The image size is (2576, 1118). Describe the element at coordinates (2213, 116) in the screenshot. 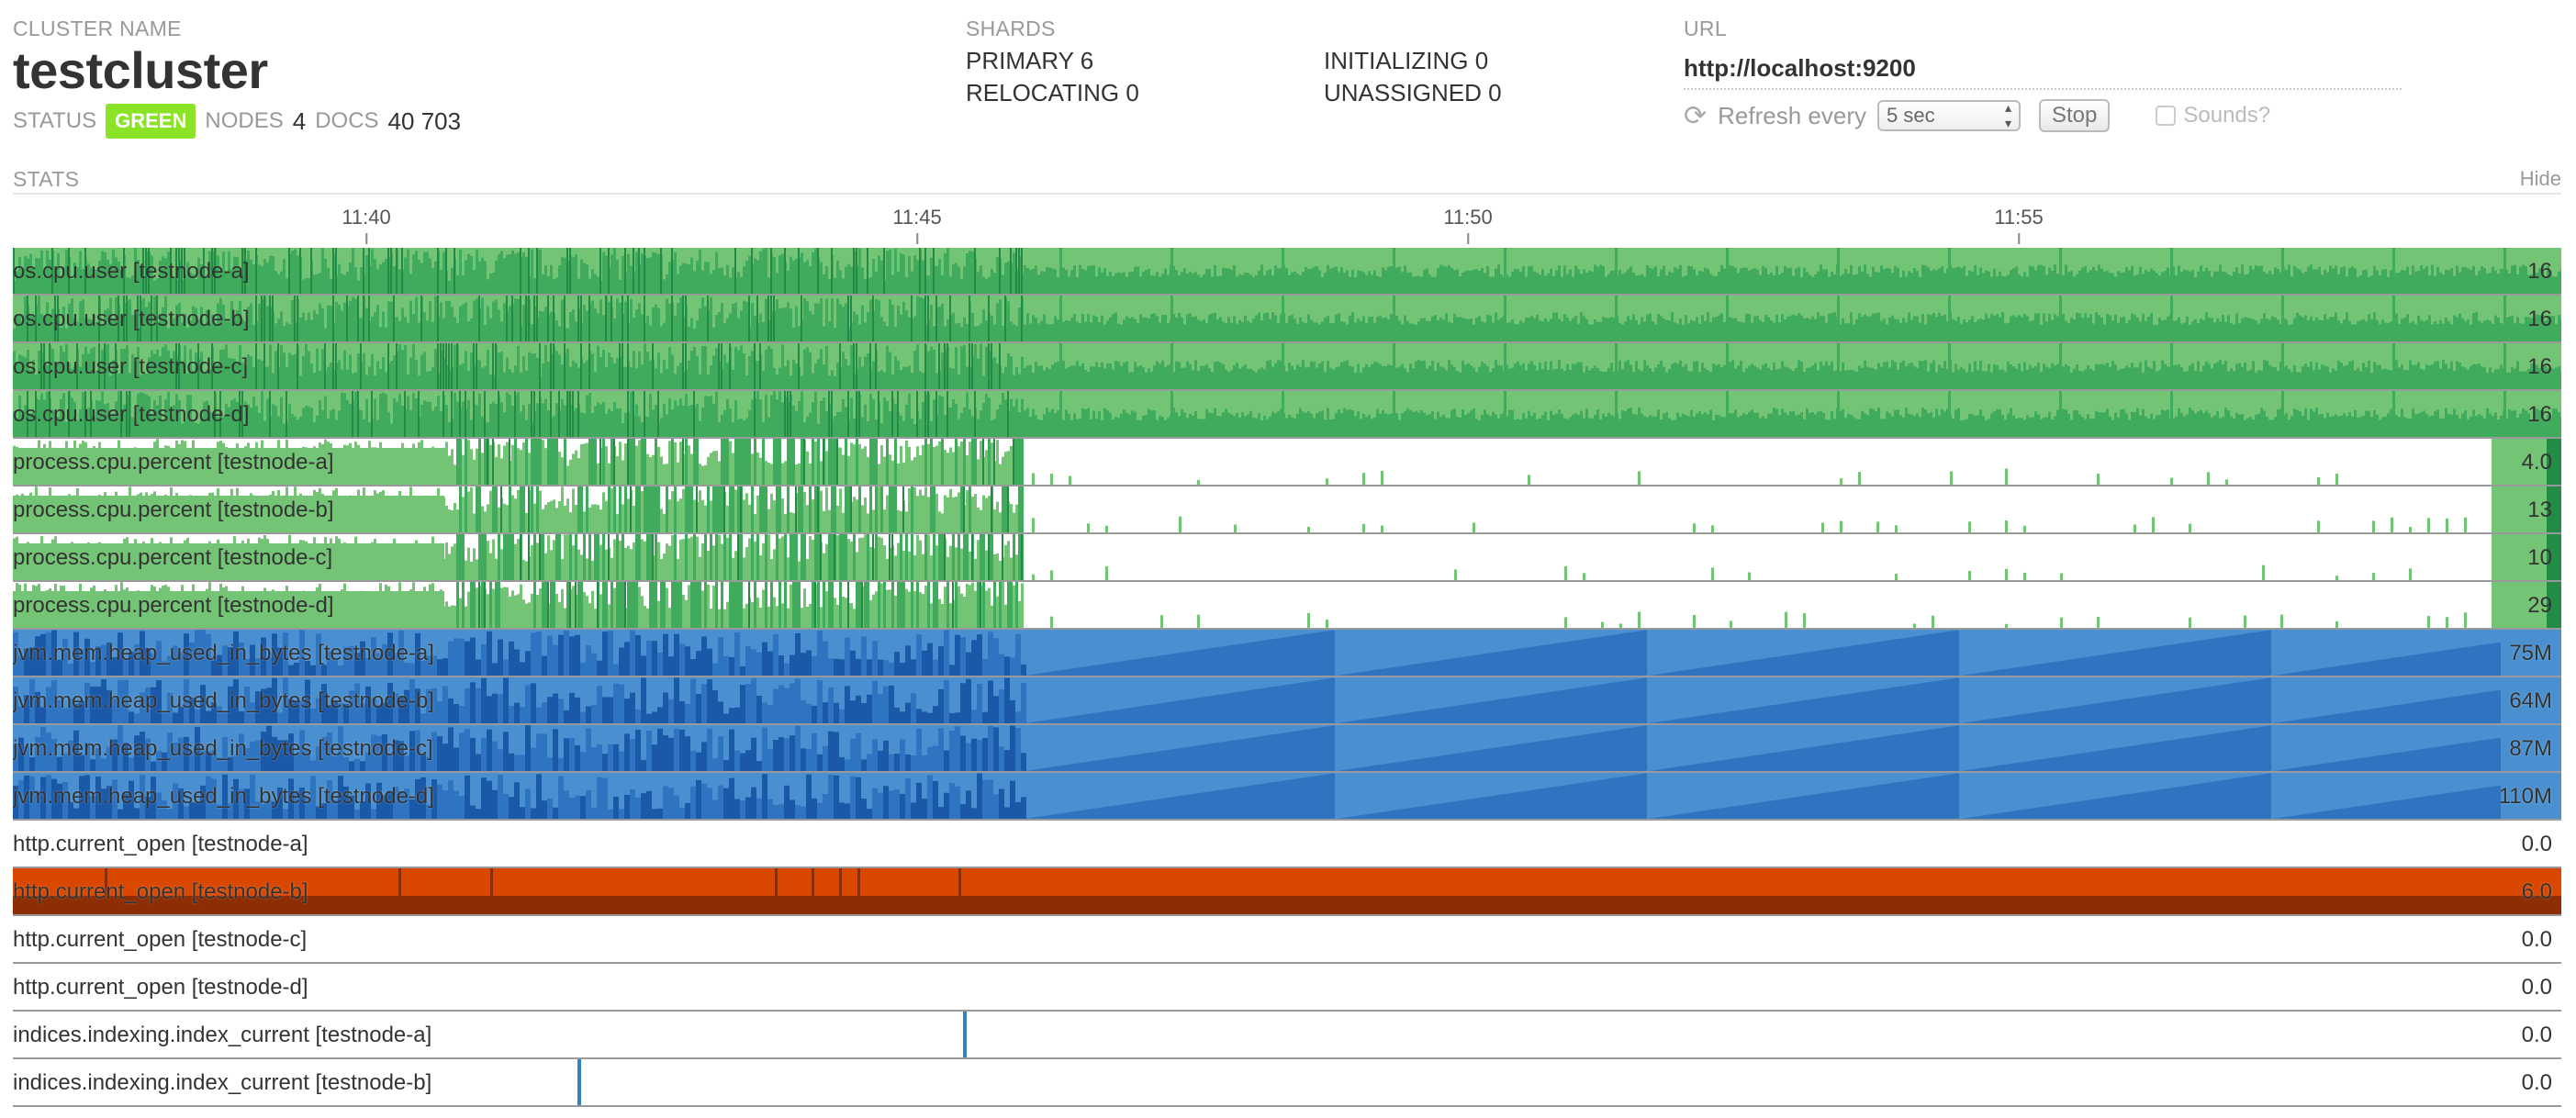

I see `sounds-toggle: Sounds?` at that location.